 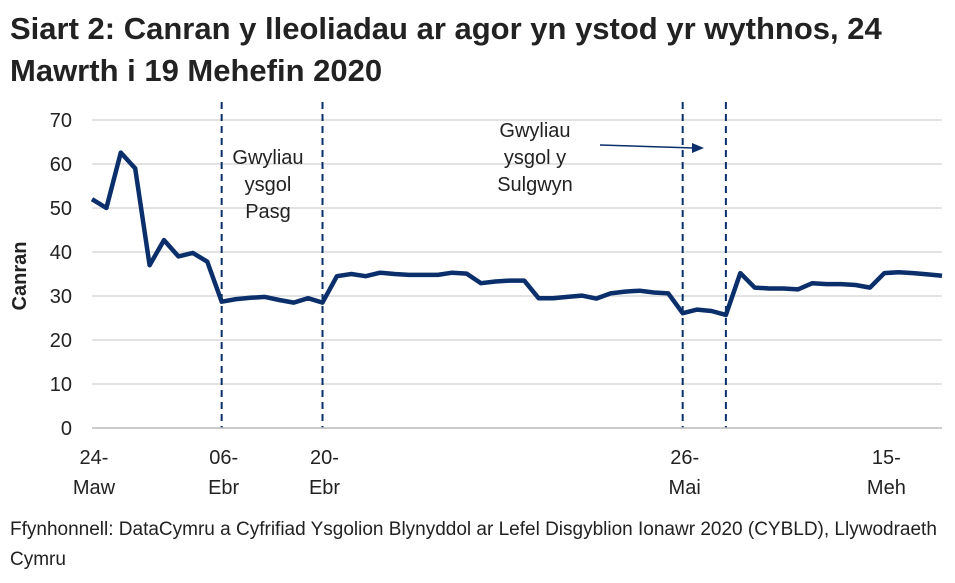 What do you see at coordinates (886, 488) in the screenshot?
I see `x-tick-label: Meh` at bounding box center [886, 488].